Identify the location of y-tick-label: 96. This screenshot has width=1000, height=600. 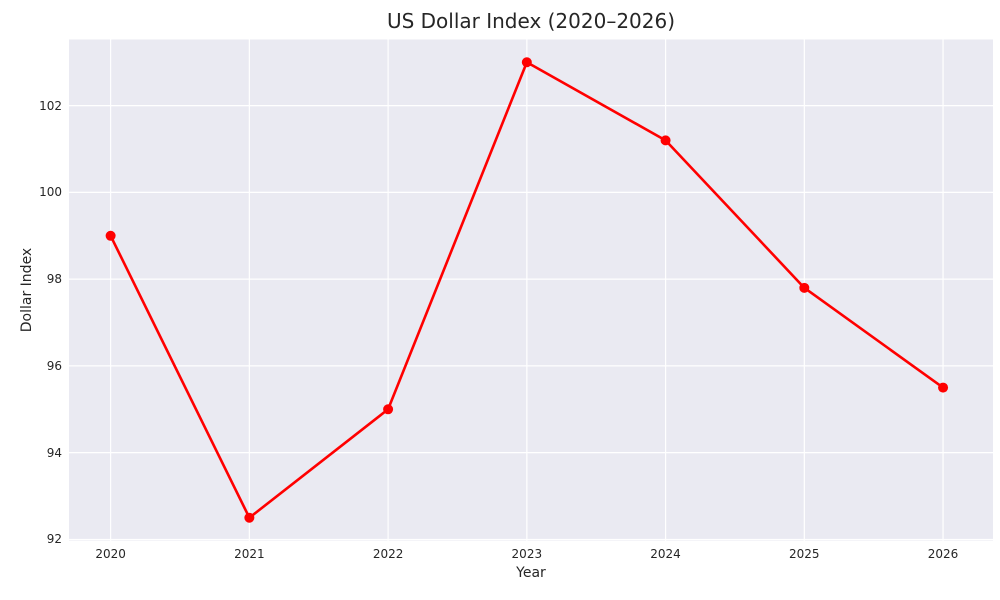
(54, 365).